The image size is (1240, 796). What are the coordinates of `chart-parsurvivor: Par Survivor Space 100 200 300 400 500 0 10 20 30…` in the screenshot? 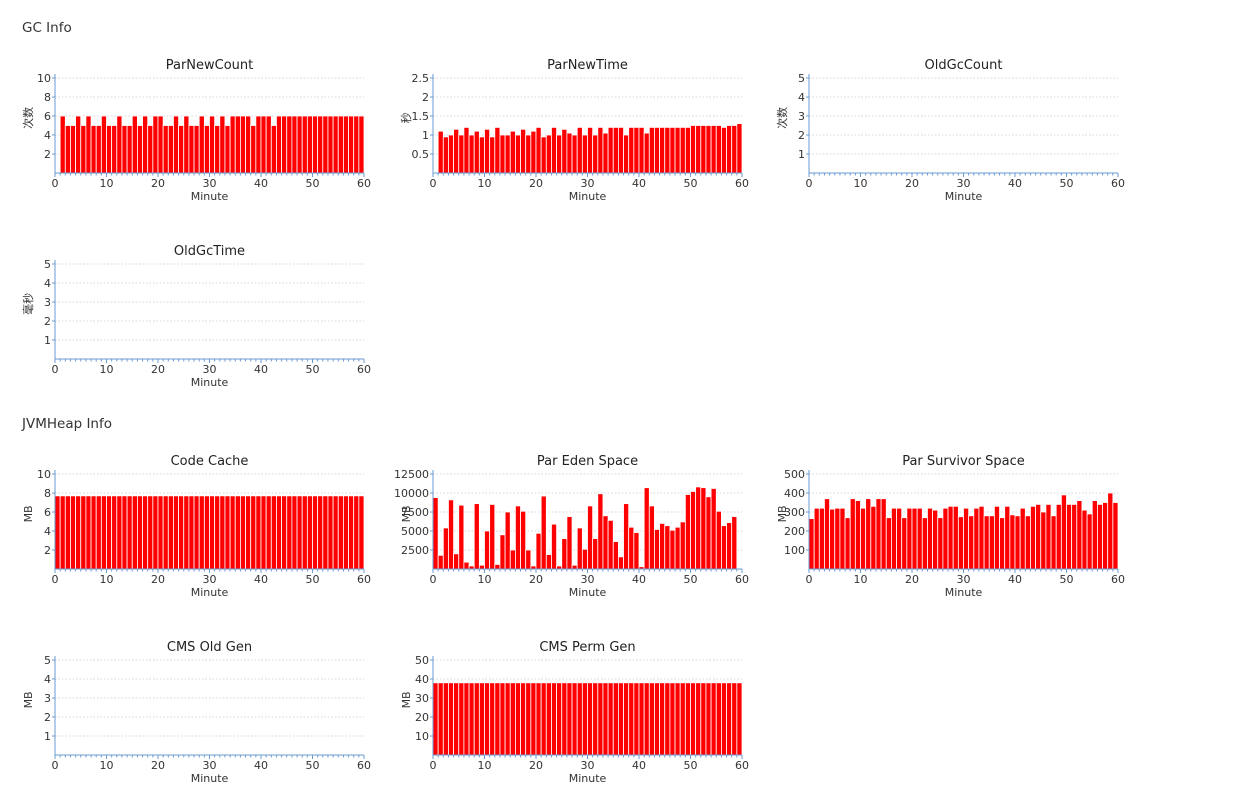 It's located at (950, 525).